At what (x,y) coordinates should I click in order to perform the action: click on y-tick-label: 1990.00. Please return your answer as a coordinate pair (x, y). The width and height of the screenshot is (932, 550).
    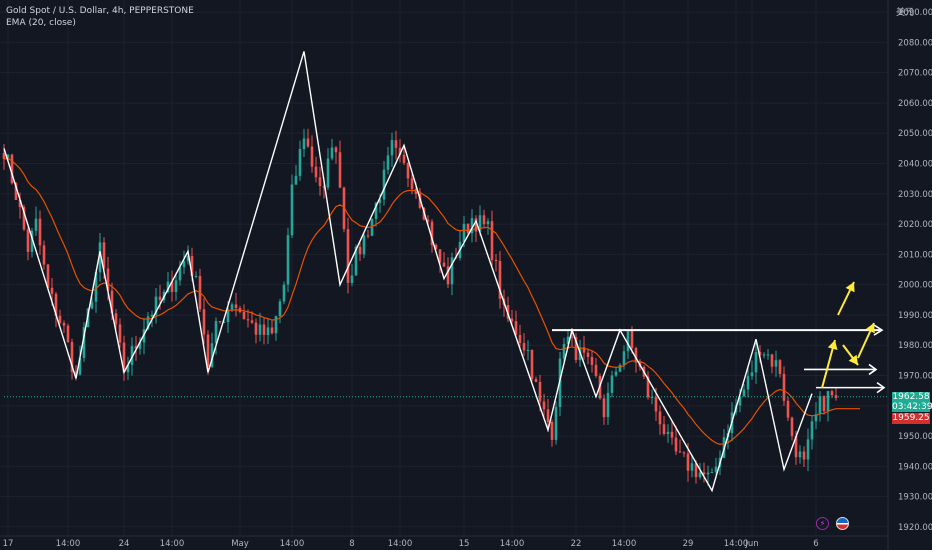
    Looking at the image, I should click on (915, 316).